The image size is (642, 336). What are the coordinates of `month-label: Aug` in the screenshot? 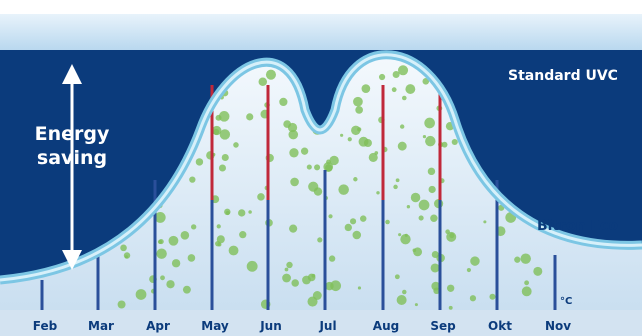 It's located at (386, 326).